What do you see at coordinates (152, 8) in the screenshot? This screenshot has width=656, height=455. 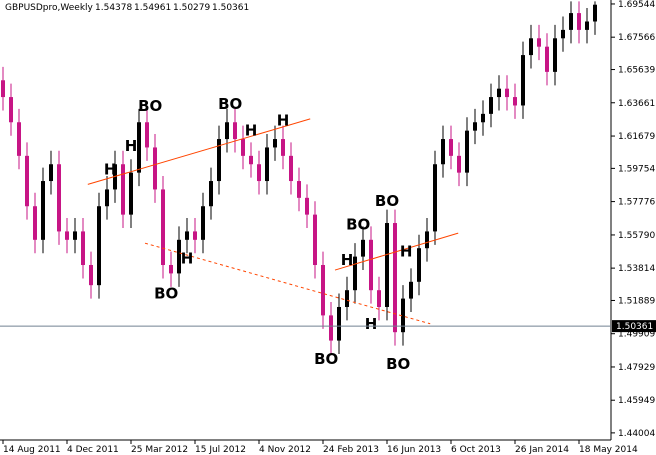 I see `header-value: 1.54961` at bounding box center [152, 8].